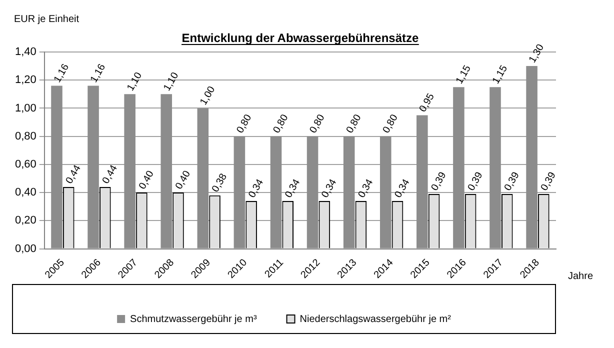  I want to click on y-tick-label: 1,00, so click(25, 108).